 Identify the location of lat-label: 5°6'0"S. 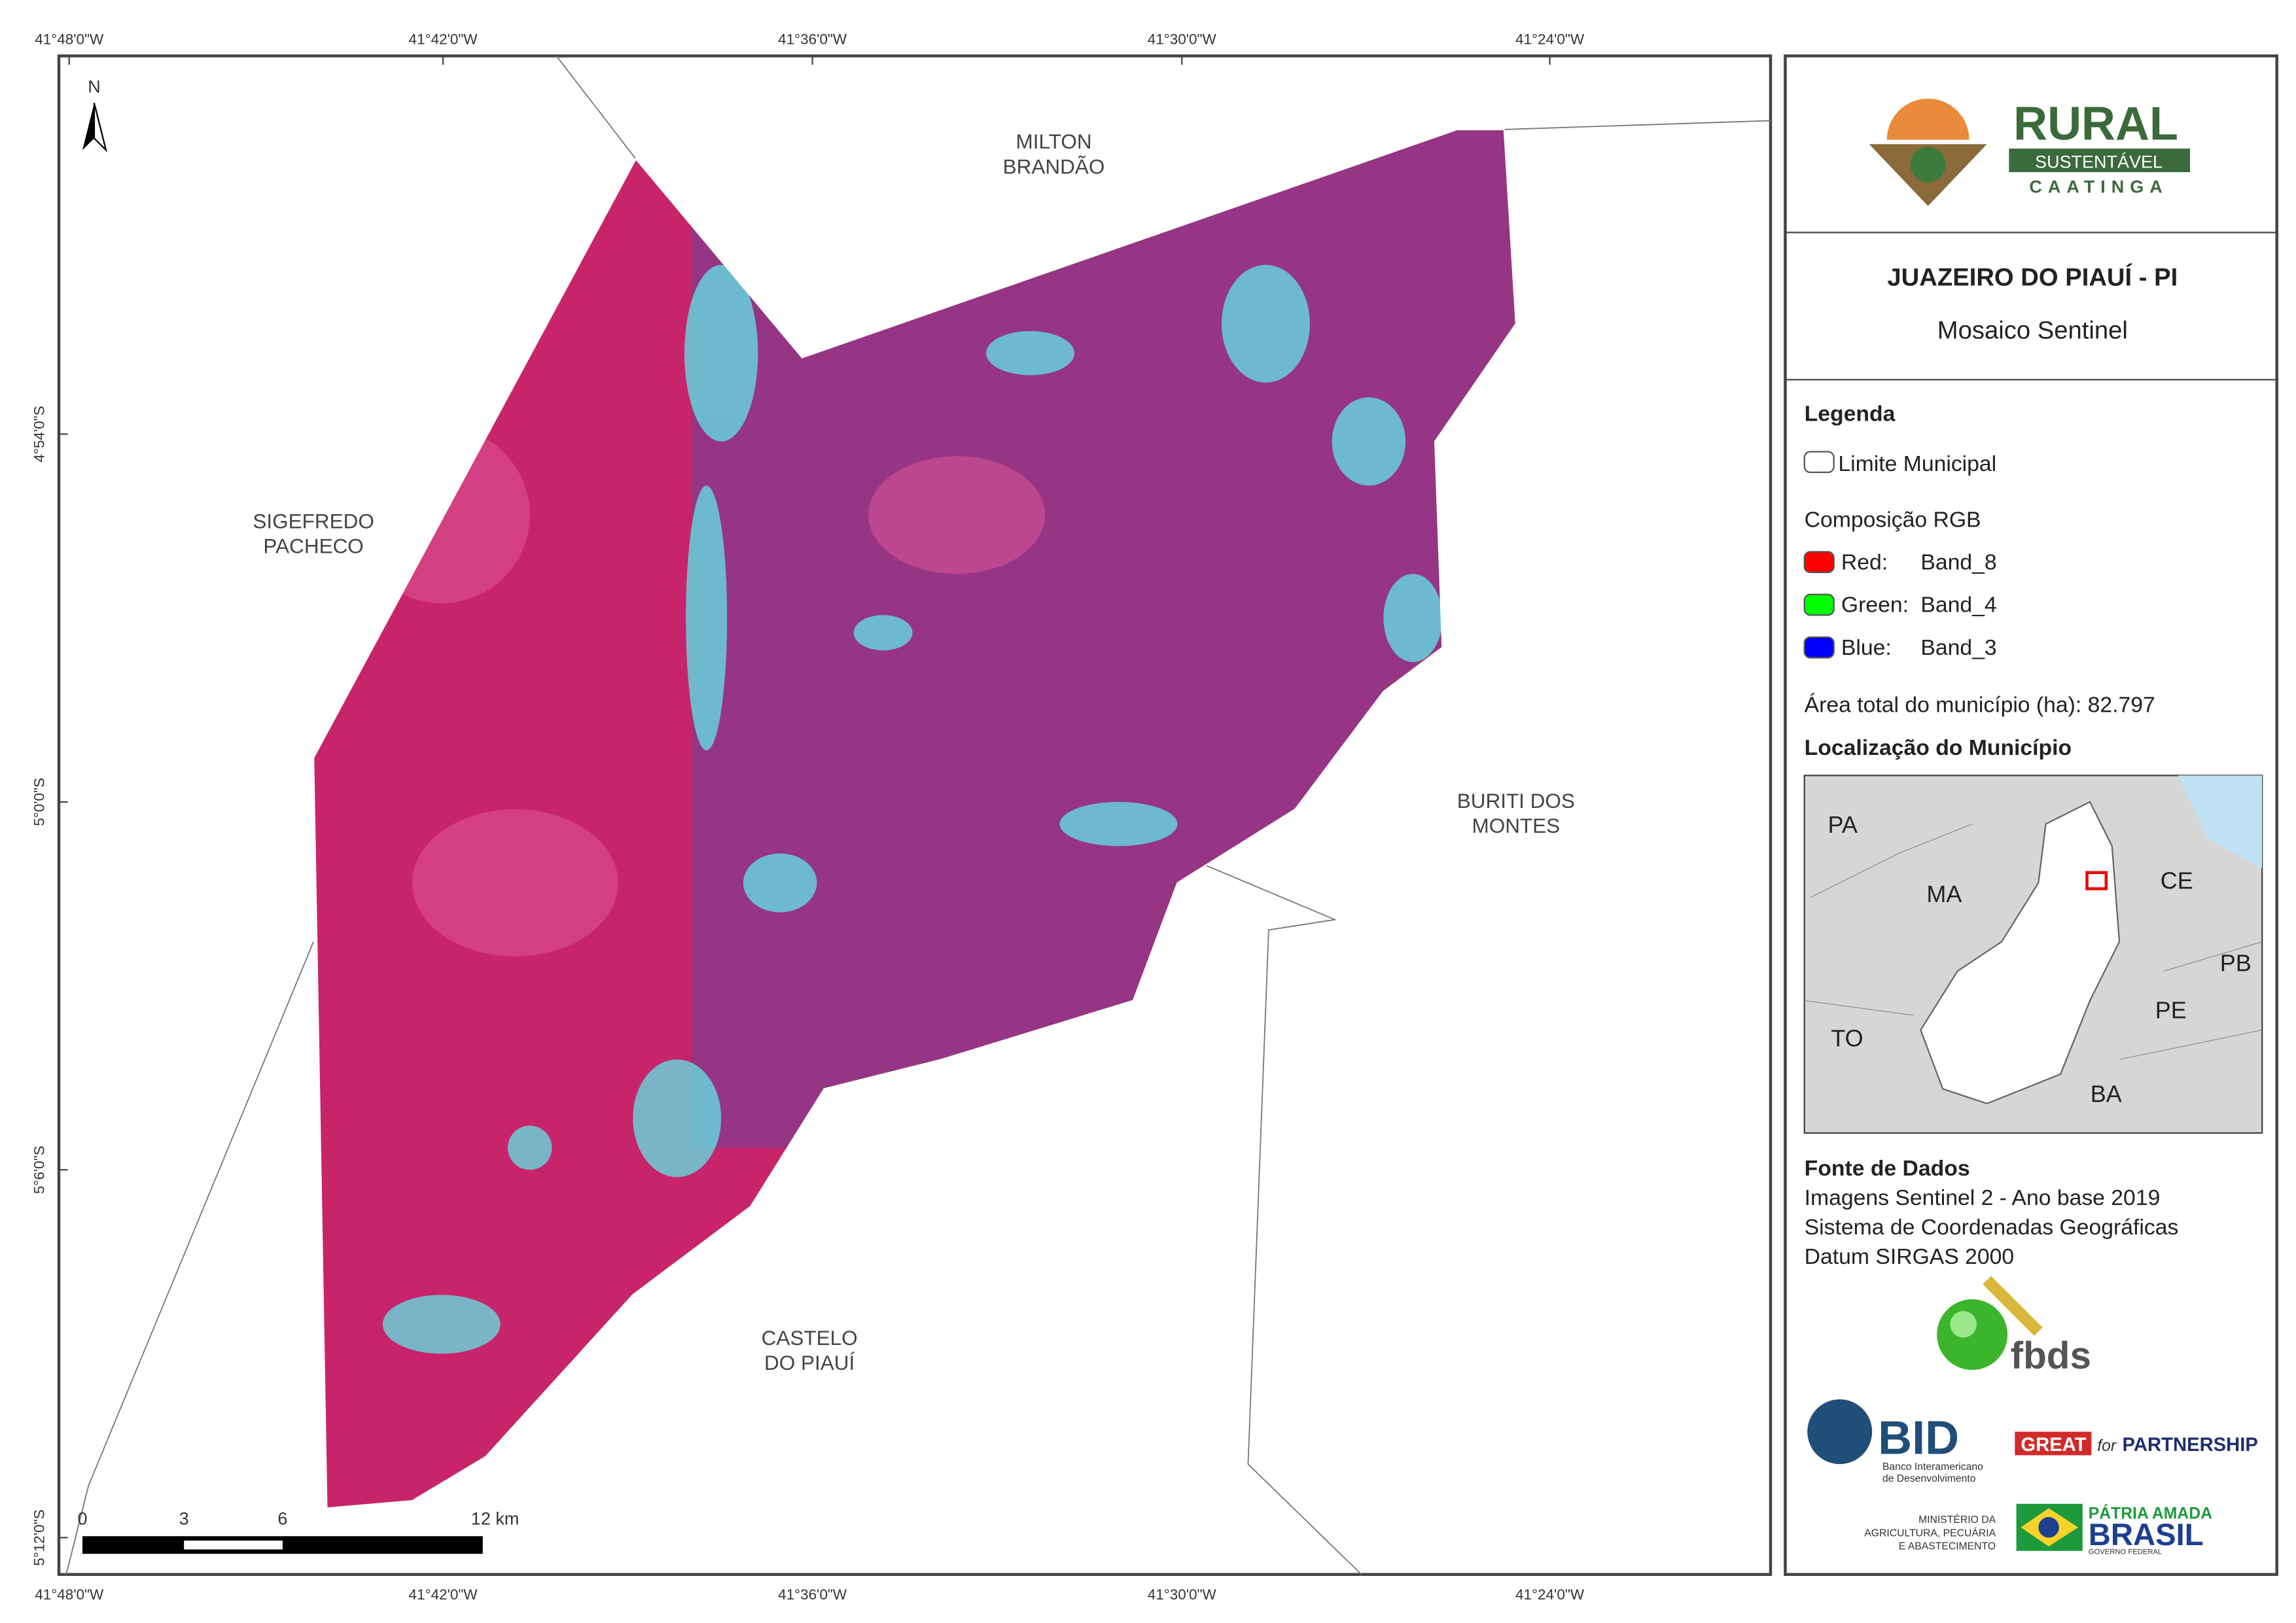
(39, 1169).